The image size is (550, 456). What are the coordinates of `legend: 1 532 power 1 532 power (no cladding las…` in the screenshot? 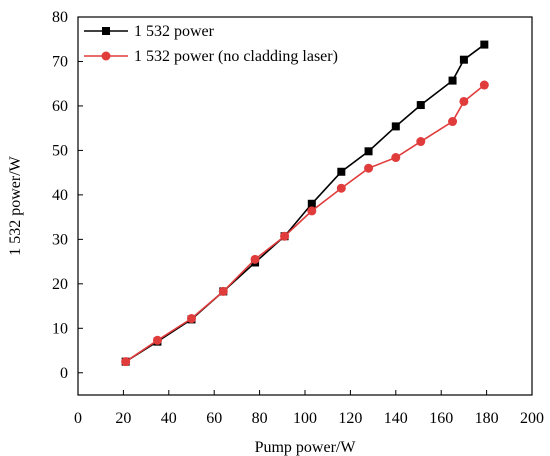 It's located at (211, 44).